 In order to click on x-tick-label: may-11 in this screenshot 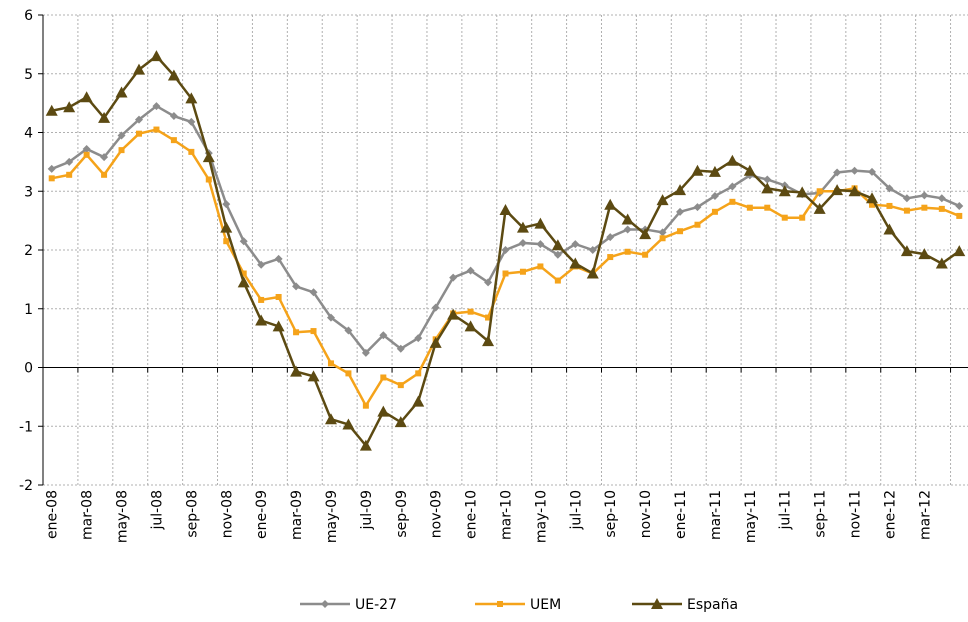, I will do `click(751, 516)`.